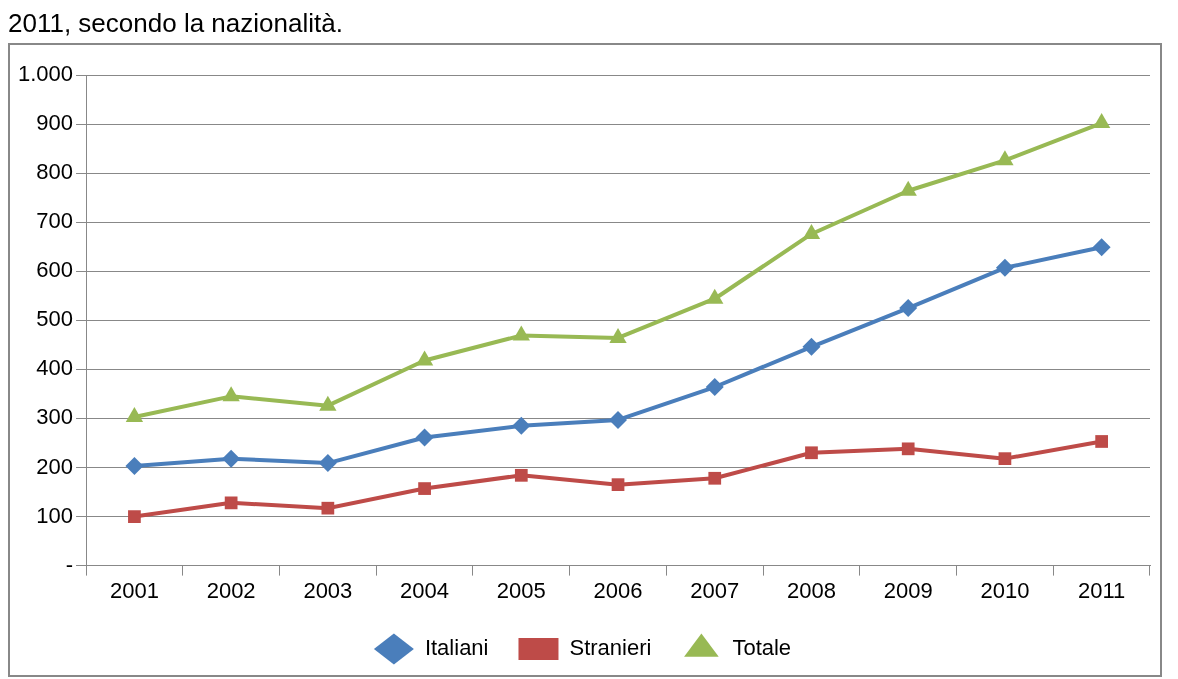  Describe the element at coordinates (231, 590) in the screenshot. I see `x-tick-label: 2002` at that location.